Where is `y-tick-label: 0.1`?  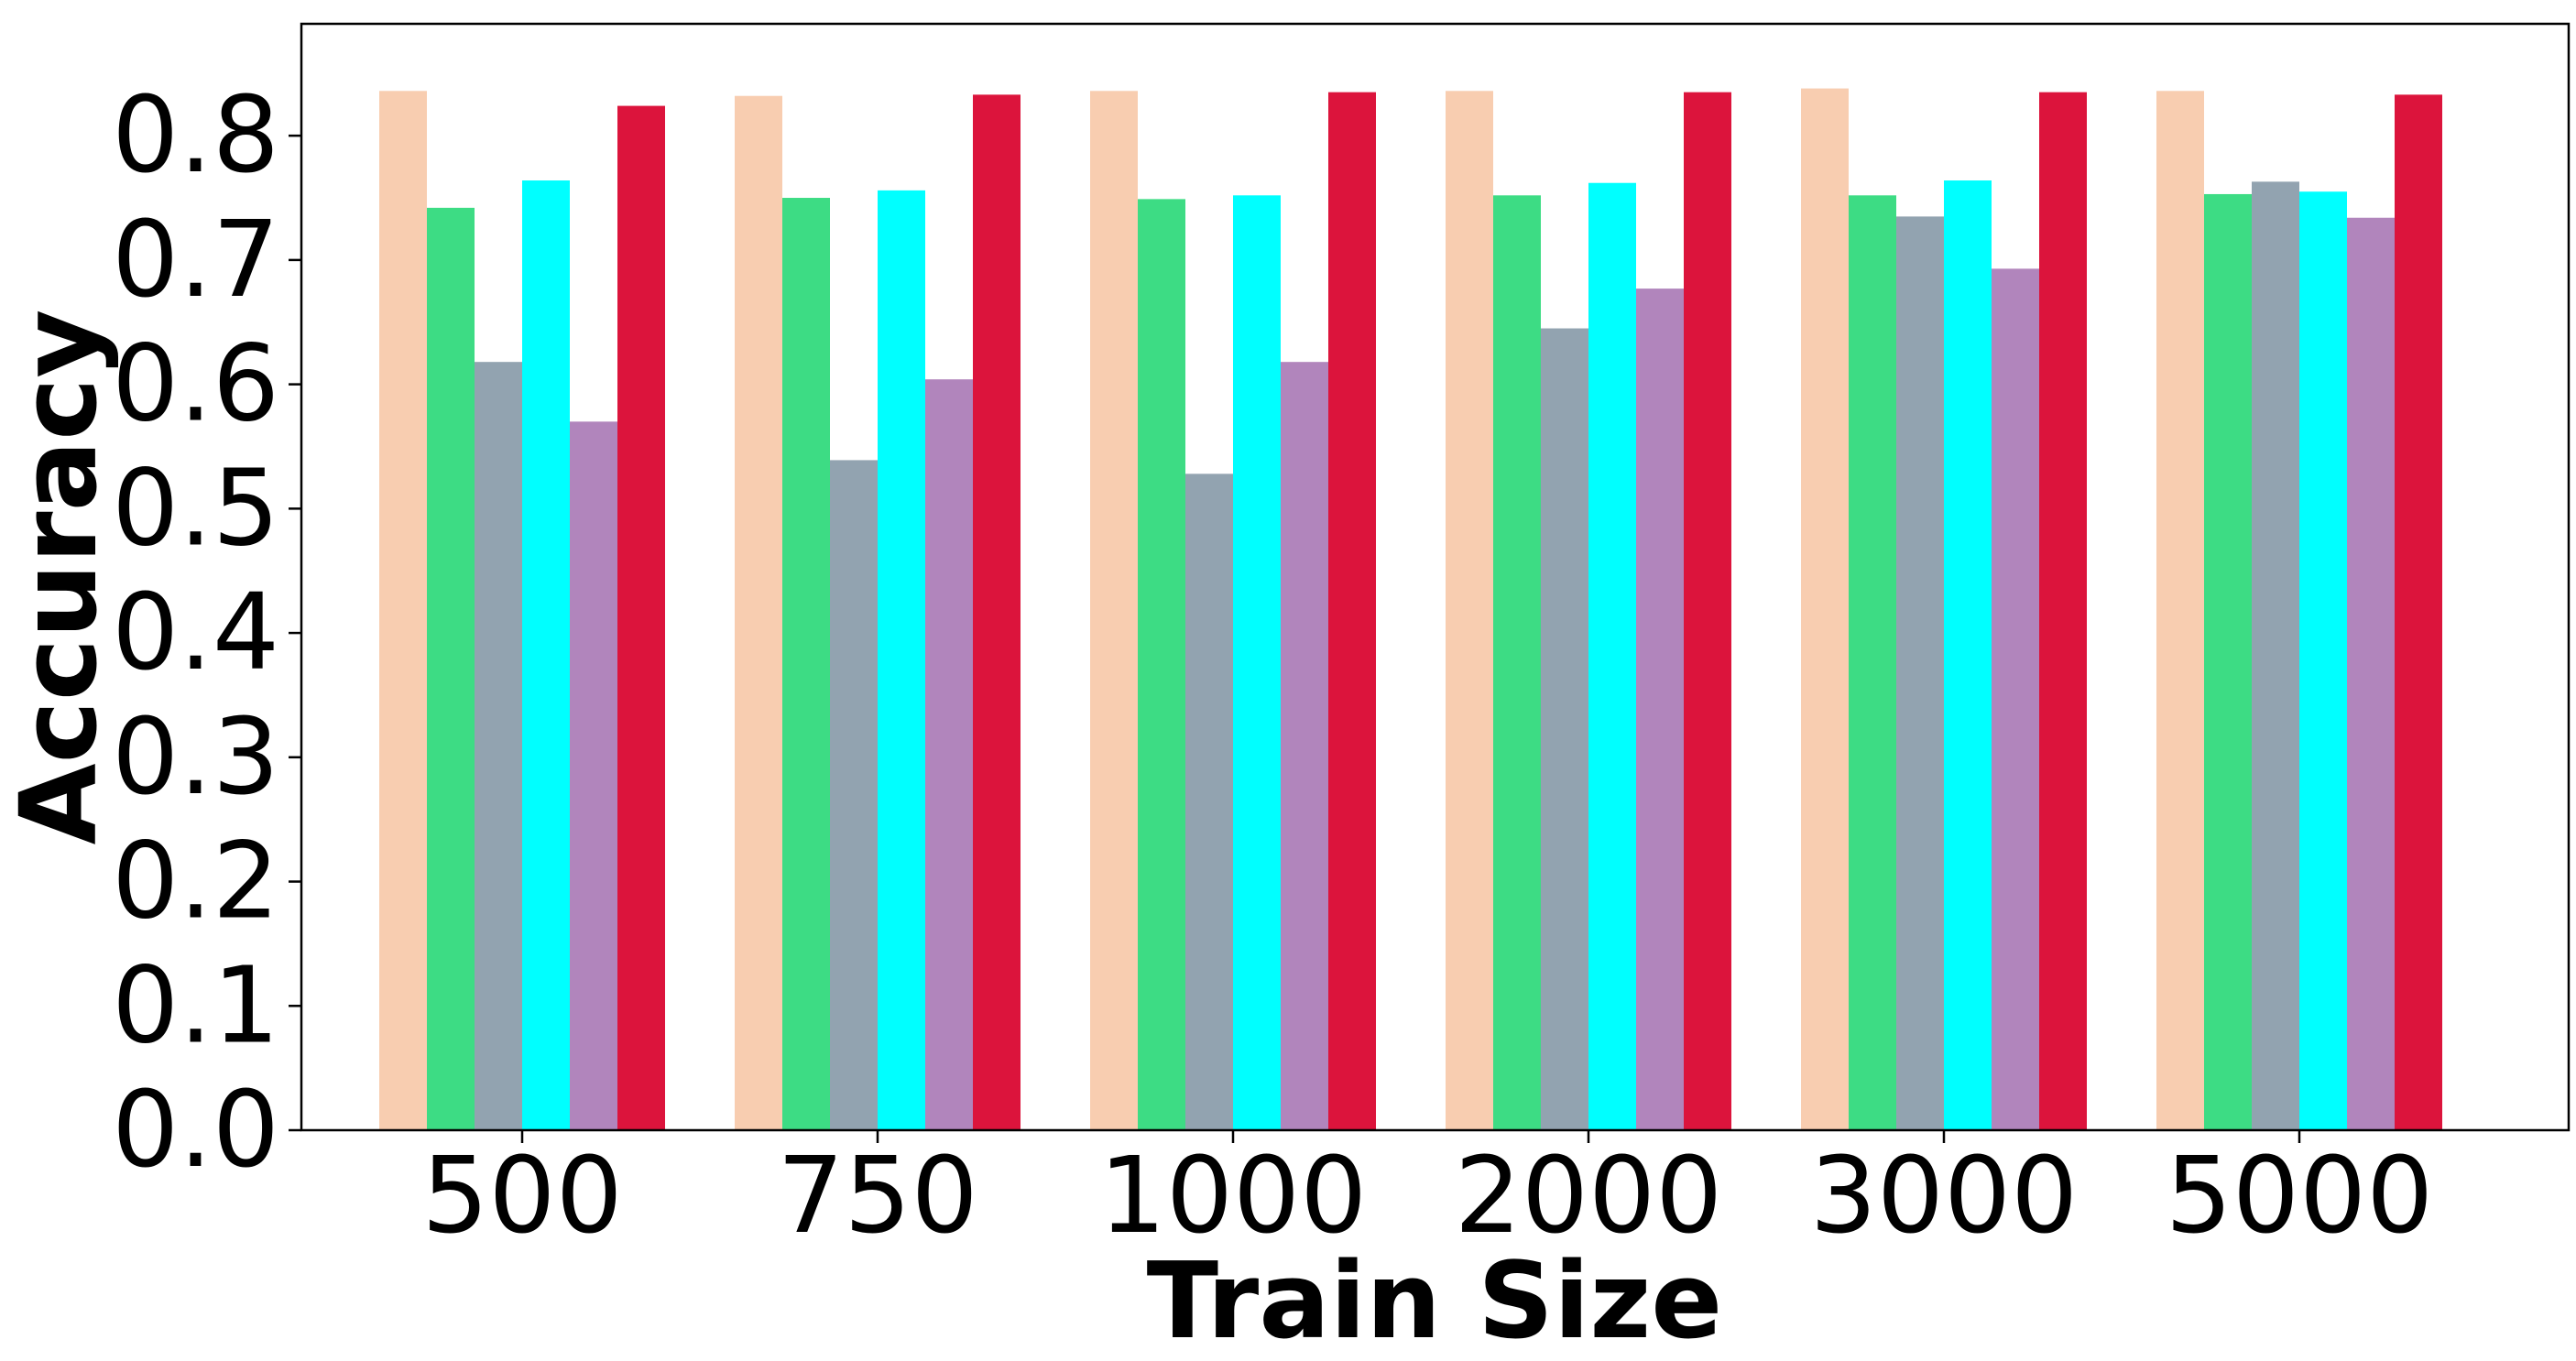
y-tick-label: 0.1 is located at coordinates (196, 1005).